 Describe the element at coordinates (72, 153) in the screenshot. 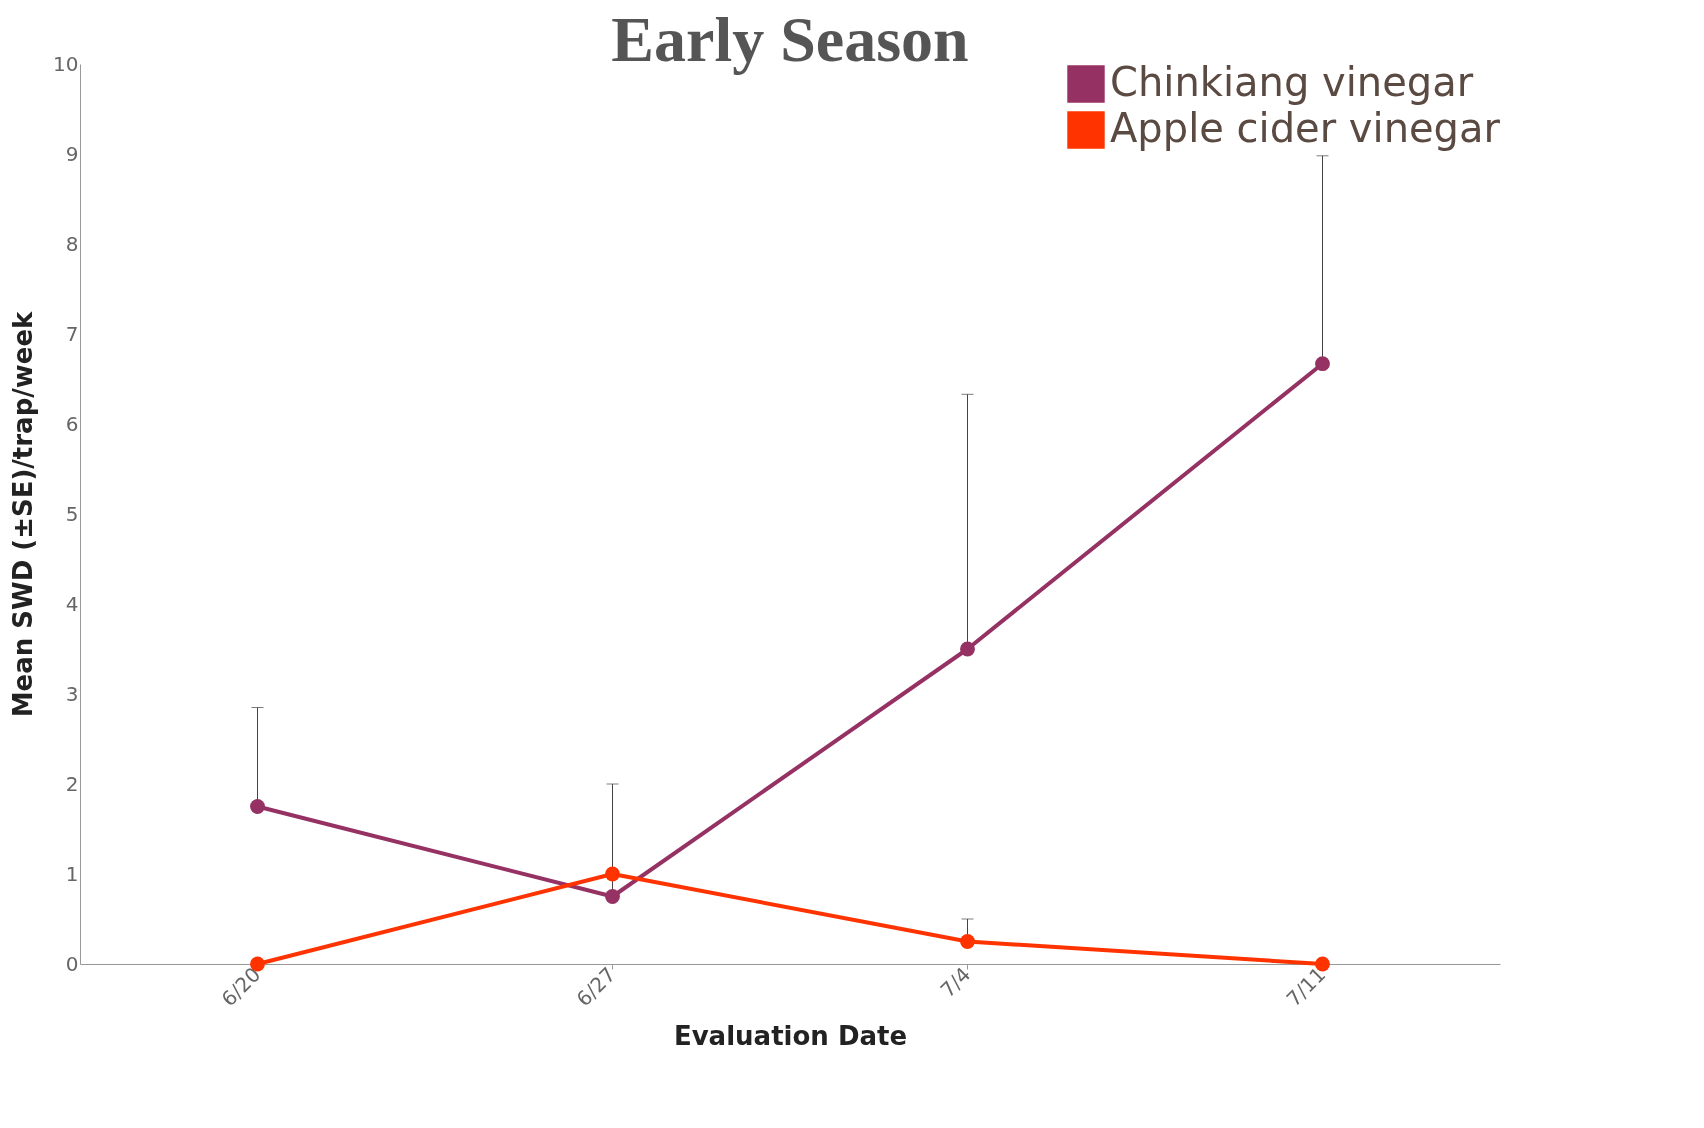

I see `y-tick-label: 9` at that location.